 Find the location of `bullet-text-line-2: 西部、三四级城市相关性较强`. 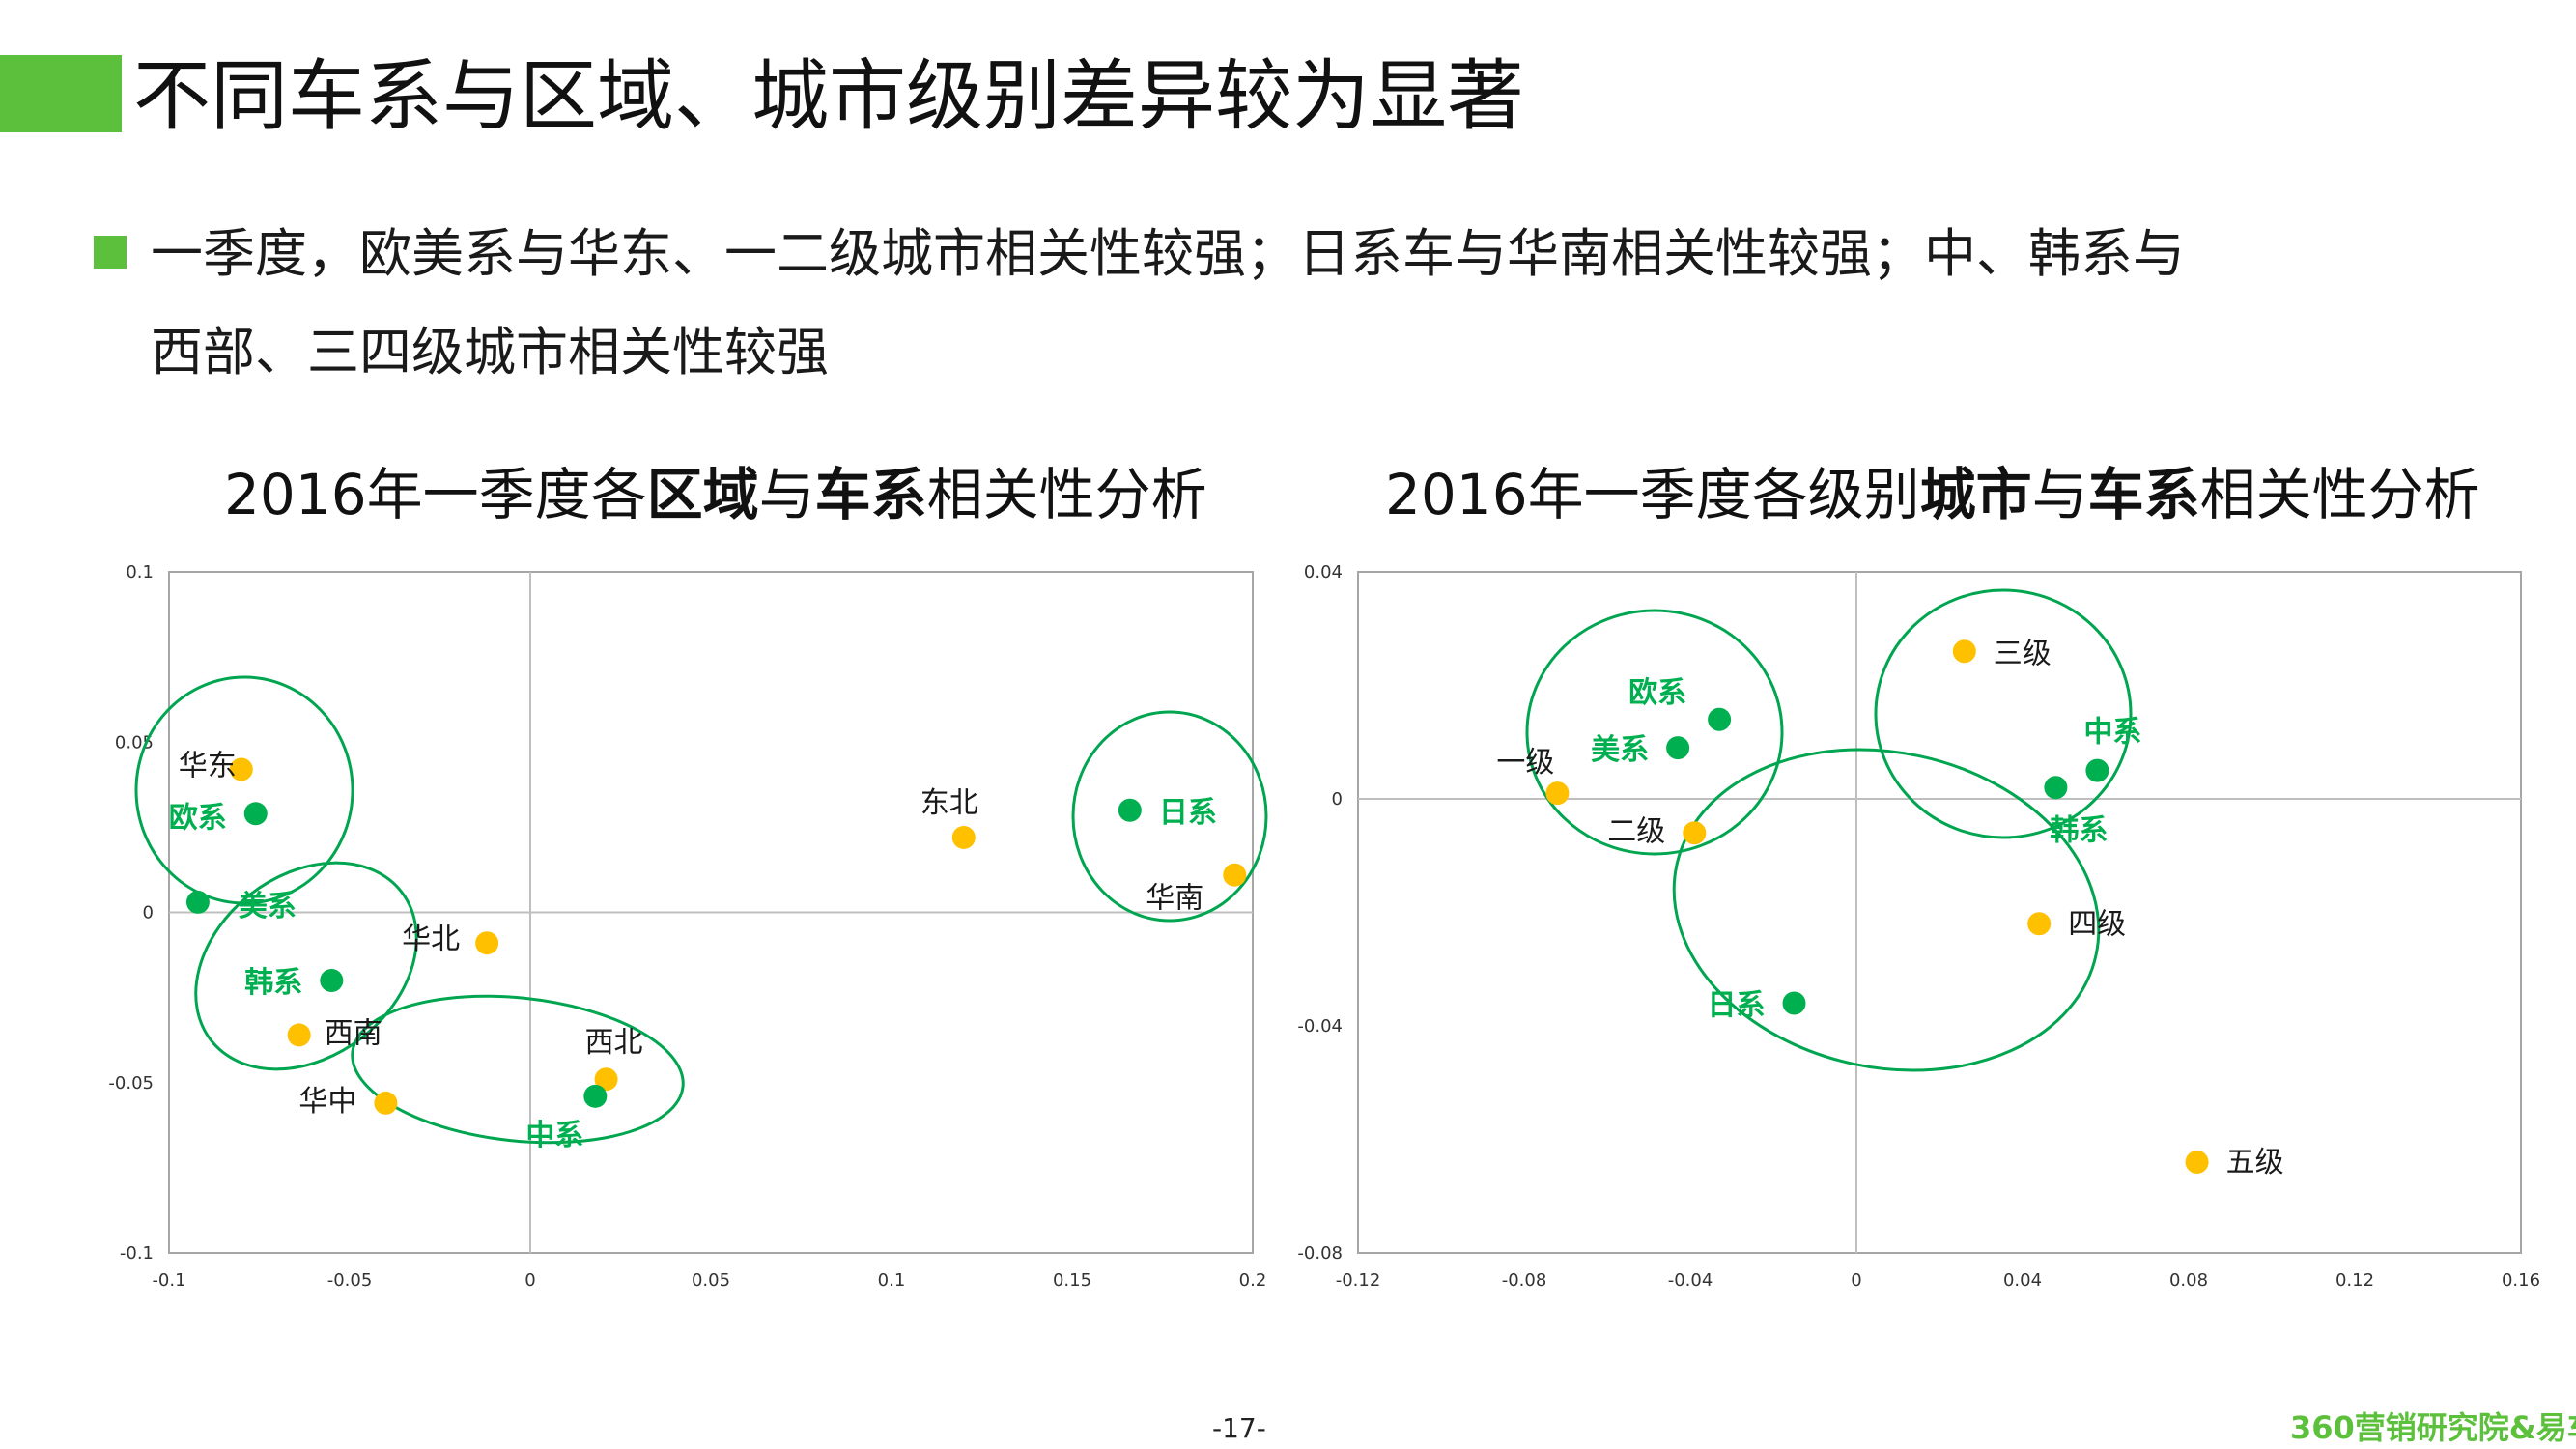

bullet-text-line-2: 西部、三四级城市相关性较强 is located at coordinates (490, 352).